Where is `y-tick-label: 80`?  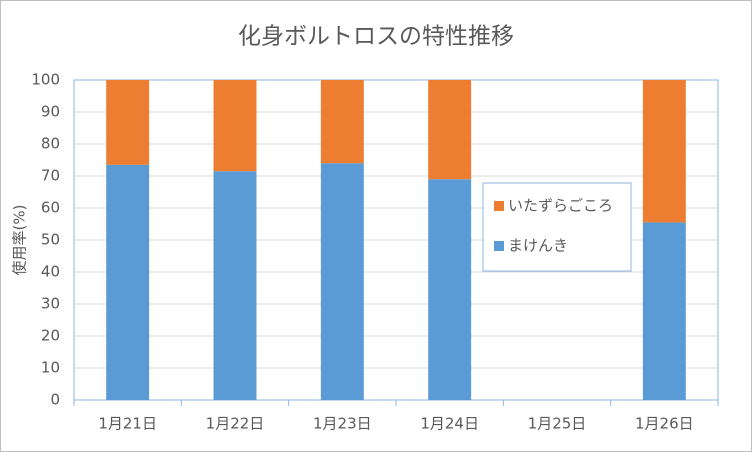
y-tick-label: 80 is located at coordinates (50, 144).